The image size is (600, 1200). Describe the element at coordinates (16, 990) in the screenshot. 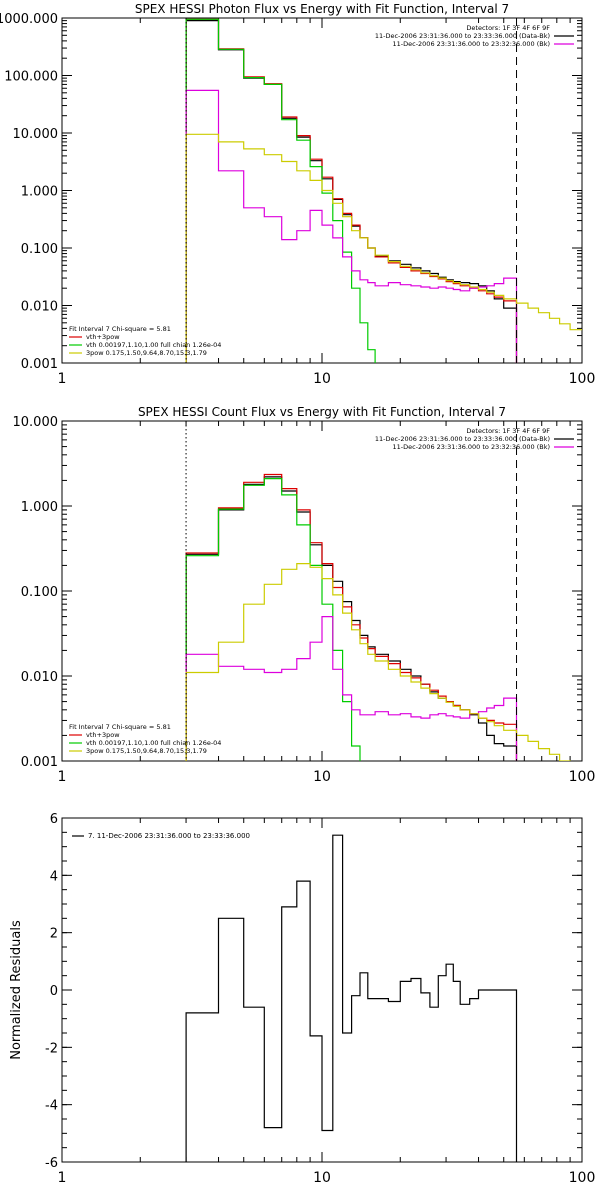

I see `y-axis-label: Normalized Residuals` at that location.